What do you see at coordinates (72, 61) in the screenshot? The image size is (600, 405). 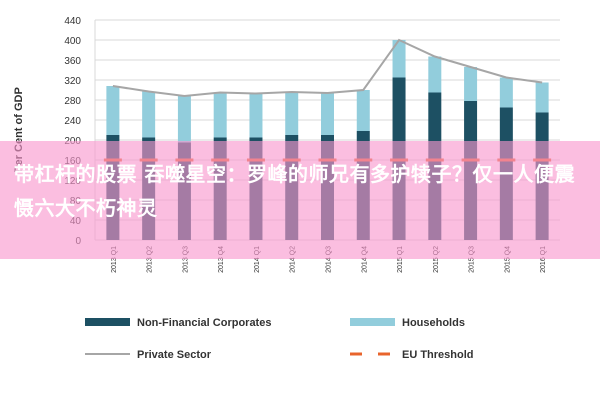 I see `y-tick-label: 360` at bounding box center [72, 61].